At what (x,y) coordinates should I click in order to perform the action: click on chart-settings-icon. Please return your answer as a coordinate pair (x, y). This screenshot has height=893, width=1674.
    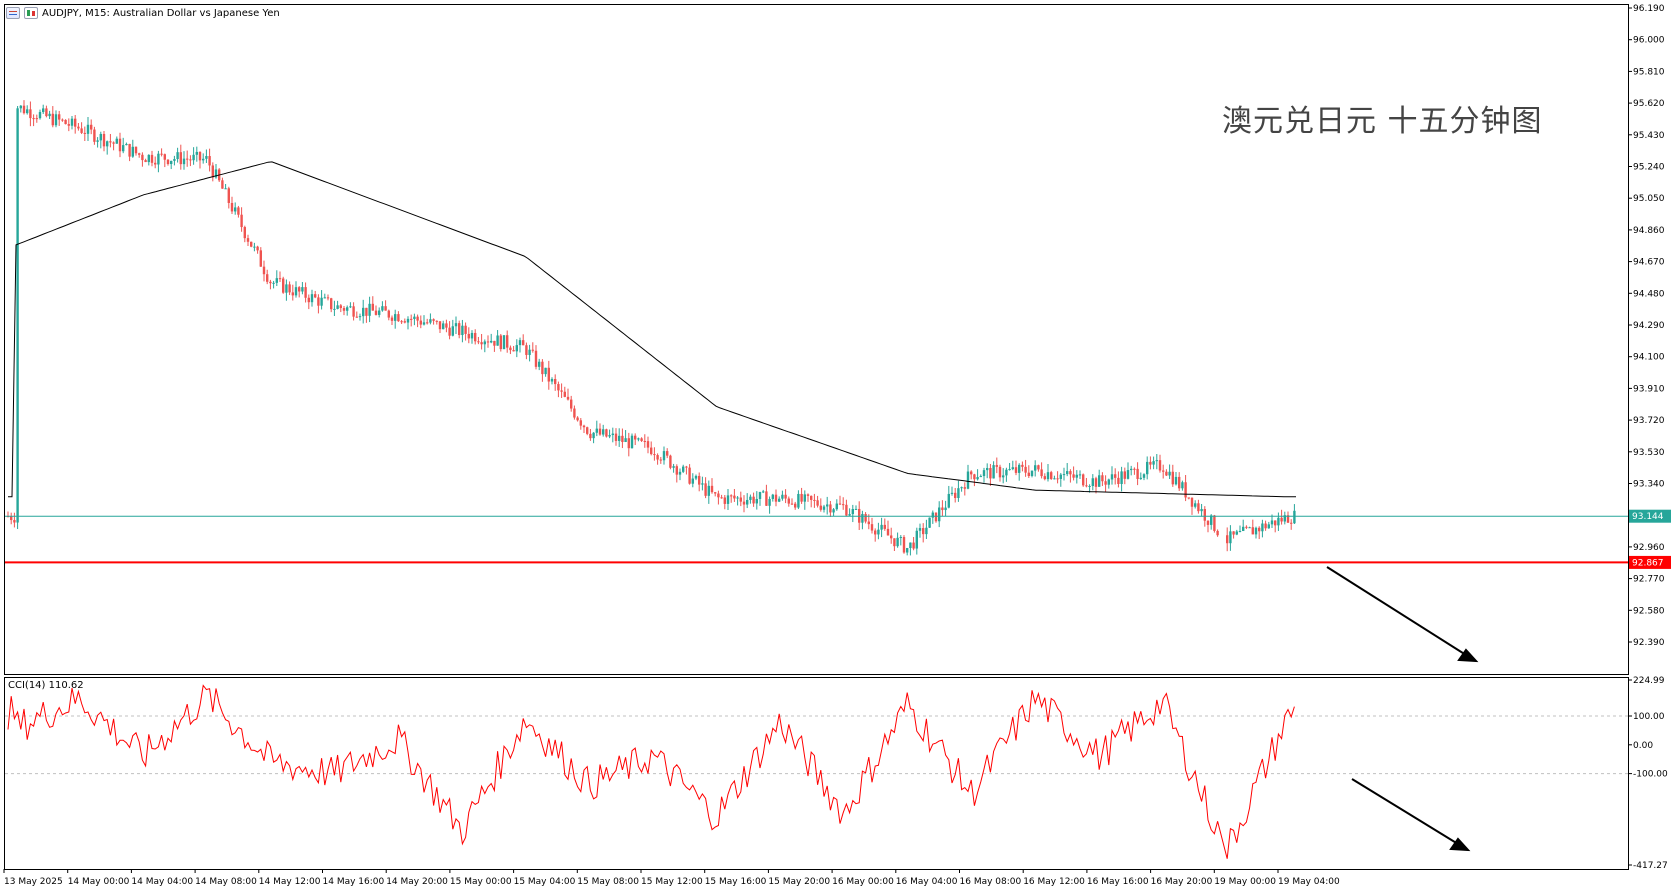
    Looking at the image, I should click on (13, 13).